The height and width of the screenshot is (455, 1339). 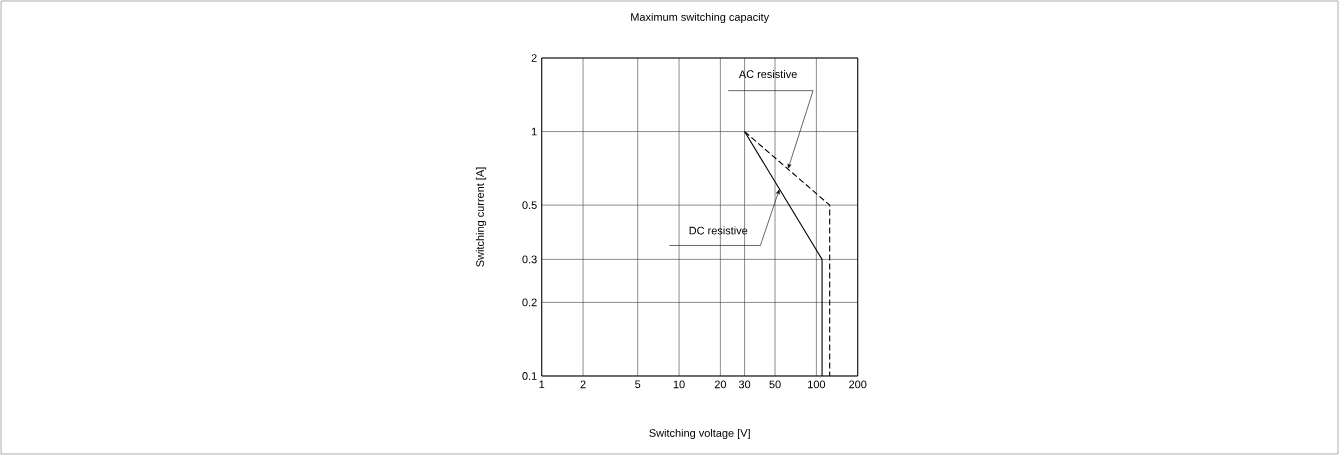 I want to click on x-tick-label: 10, so click(x=679, y=384).